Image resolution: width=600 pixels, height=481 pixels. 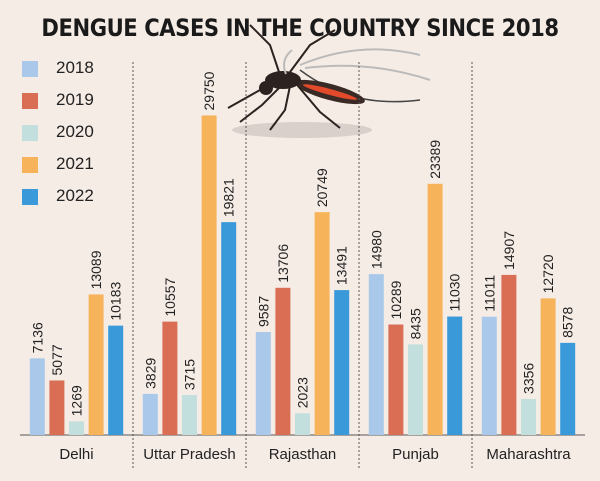 What do you see at coordinates (30, 69) in the screenshot?
I see `legend-swatch-2018` at bounding box center [30, 69].